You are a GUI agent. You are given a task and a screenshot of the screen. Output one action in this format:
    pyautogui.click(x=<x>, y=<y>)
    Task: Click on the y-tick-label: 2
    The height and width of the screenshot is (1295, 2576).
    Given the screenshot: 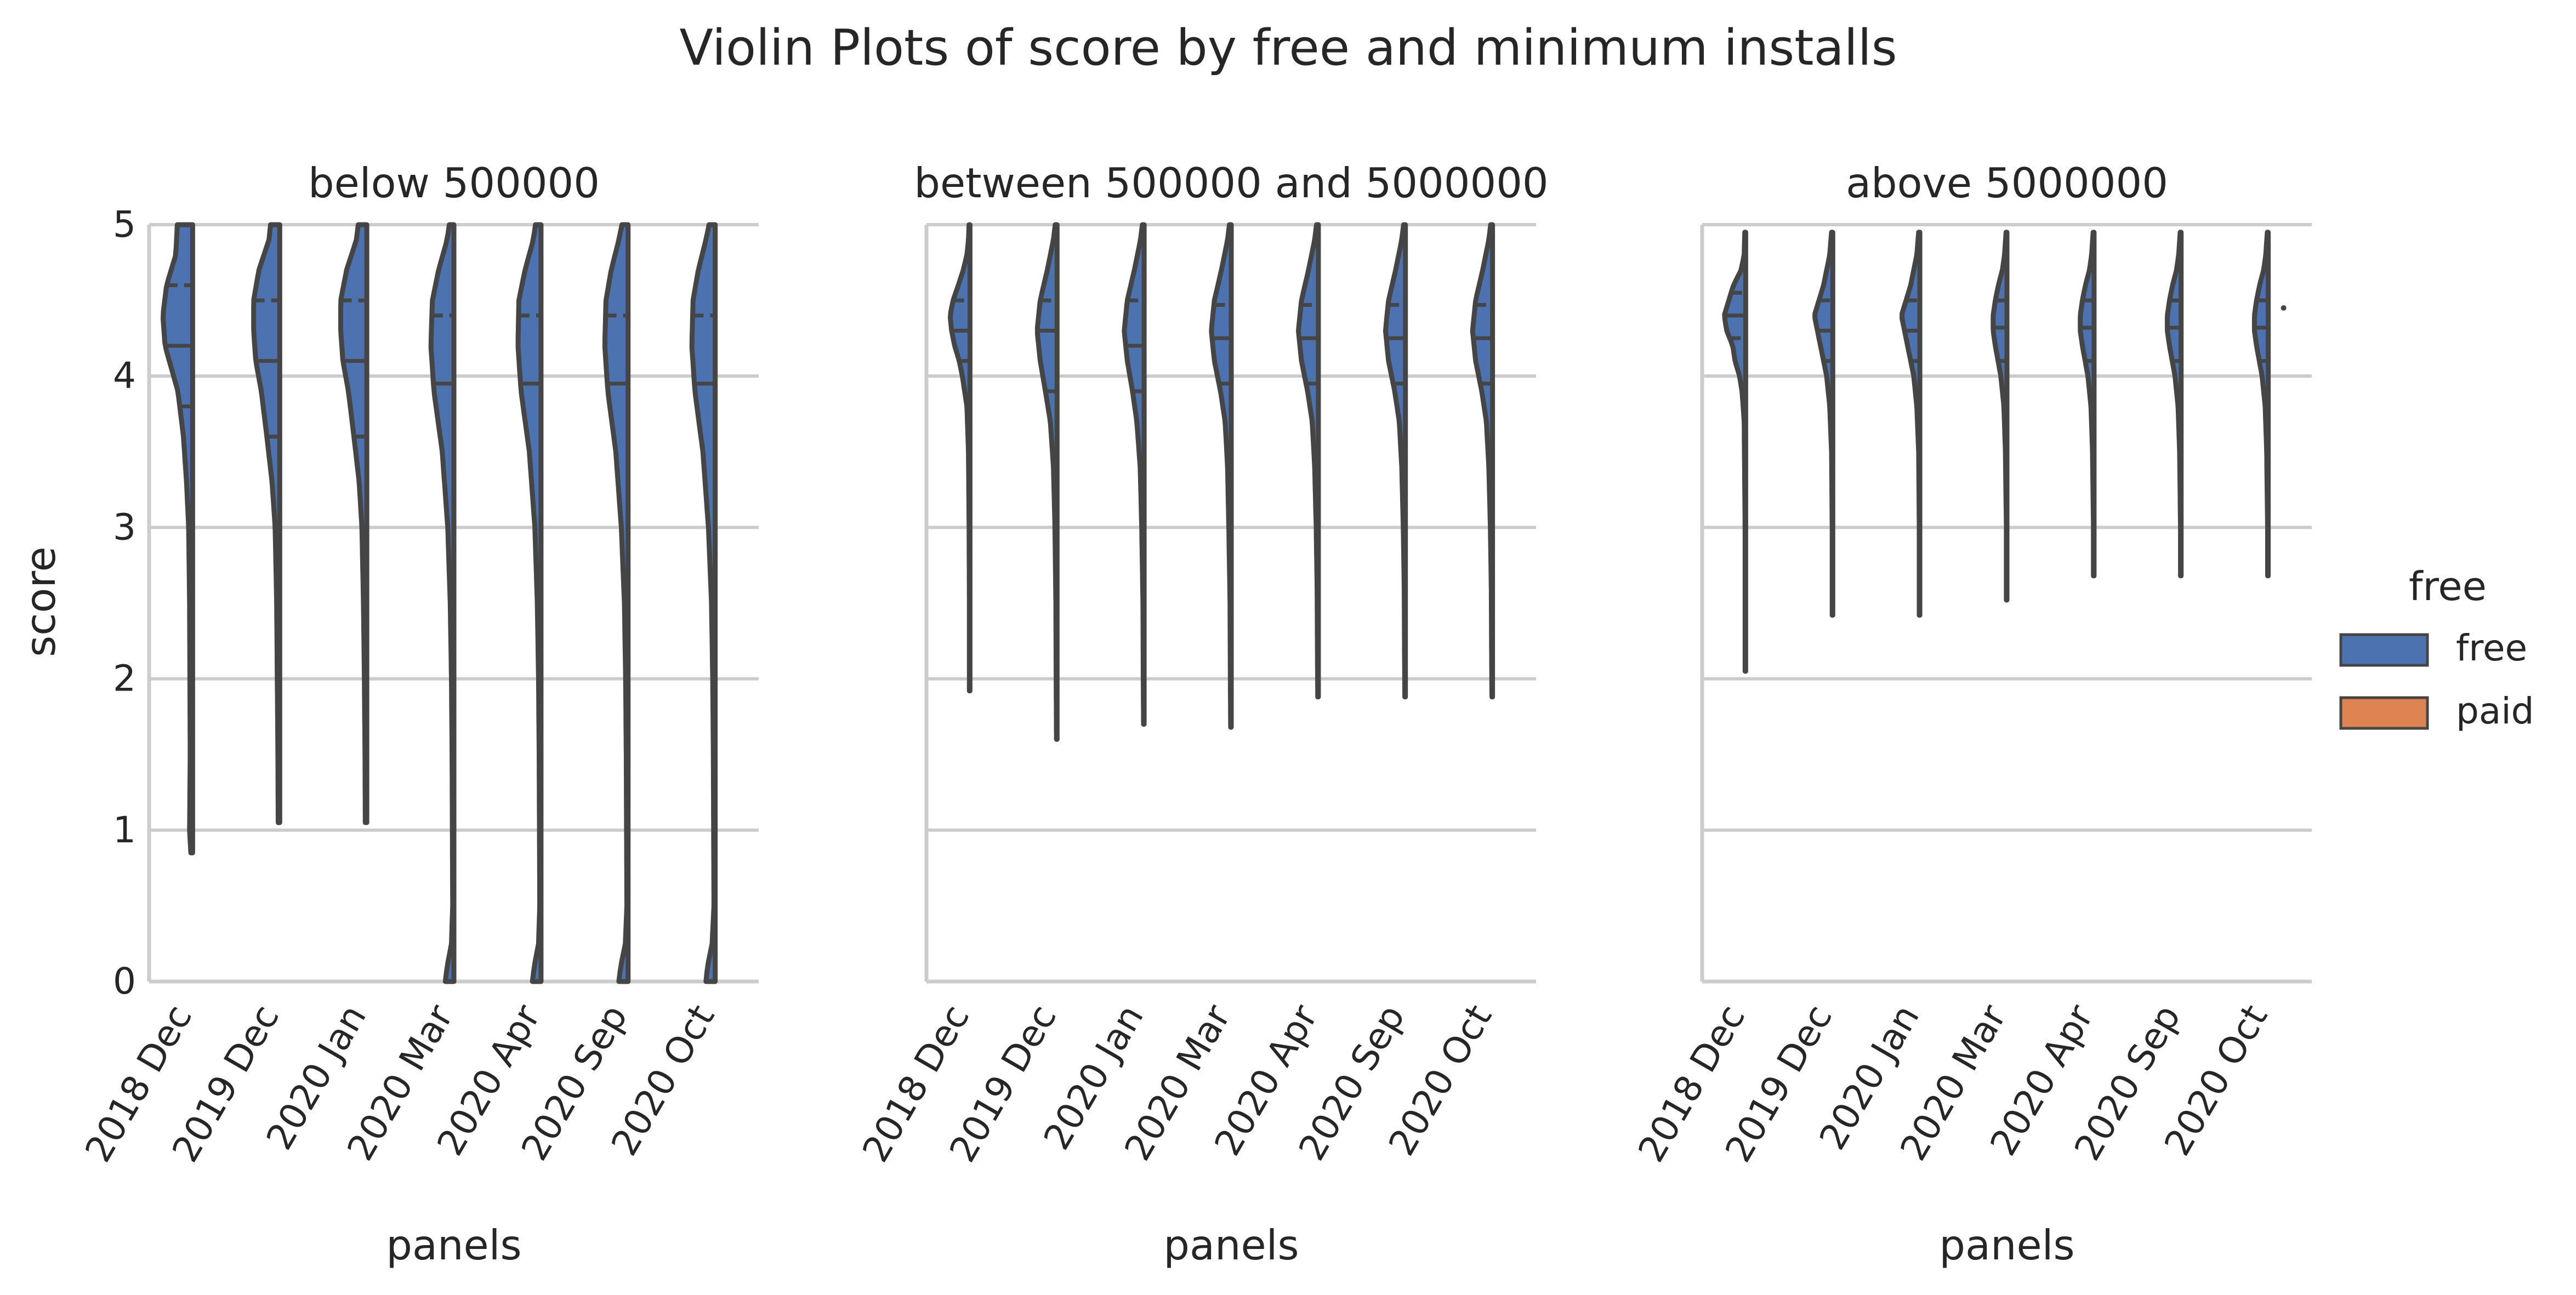 What is the action you would take?
    pyautogui.click(x=124, y=679)
    